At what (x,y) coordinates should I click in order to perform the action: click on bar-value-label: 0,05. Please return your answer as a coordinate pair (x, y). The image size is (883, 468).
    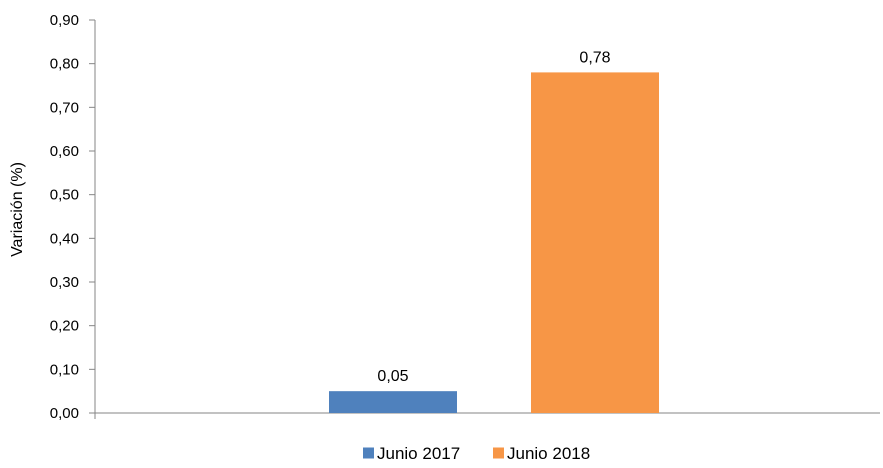
    Looking at the image, I should click on (392, 376).